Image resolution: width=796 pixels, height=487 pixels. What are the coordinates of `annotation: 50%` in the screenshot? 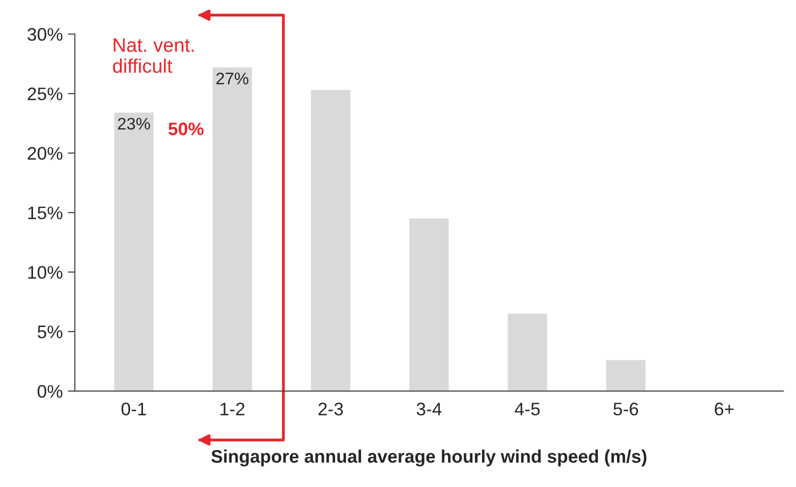 It's located at (186, 129).